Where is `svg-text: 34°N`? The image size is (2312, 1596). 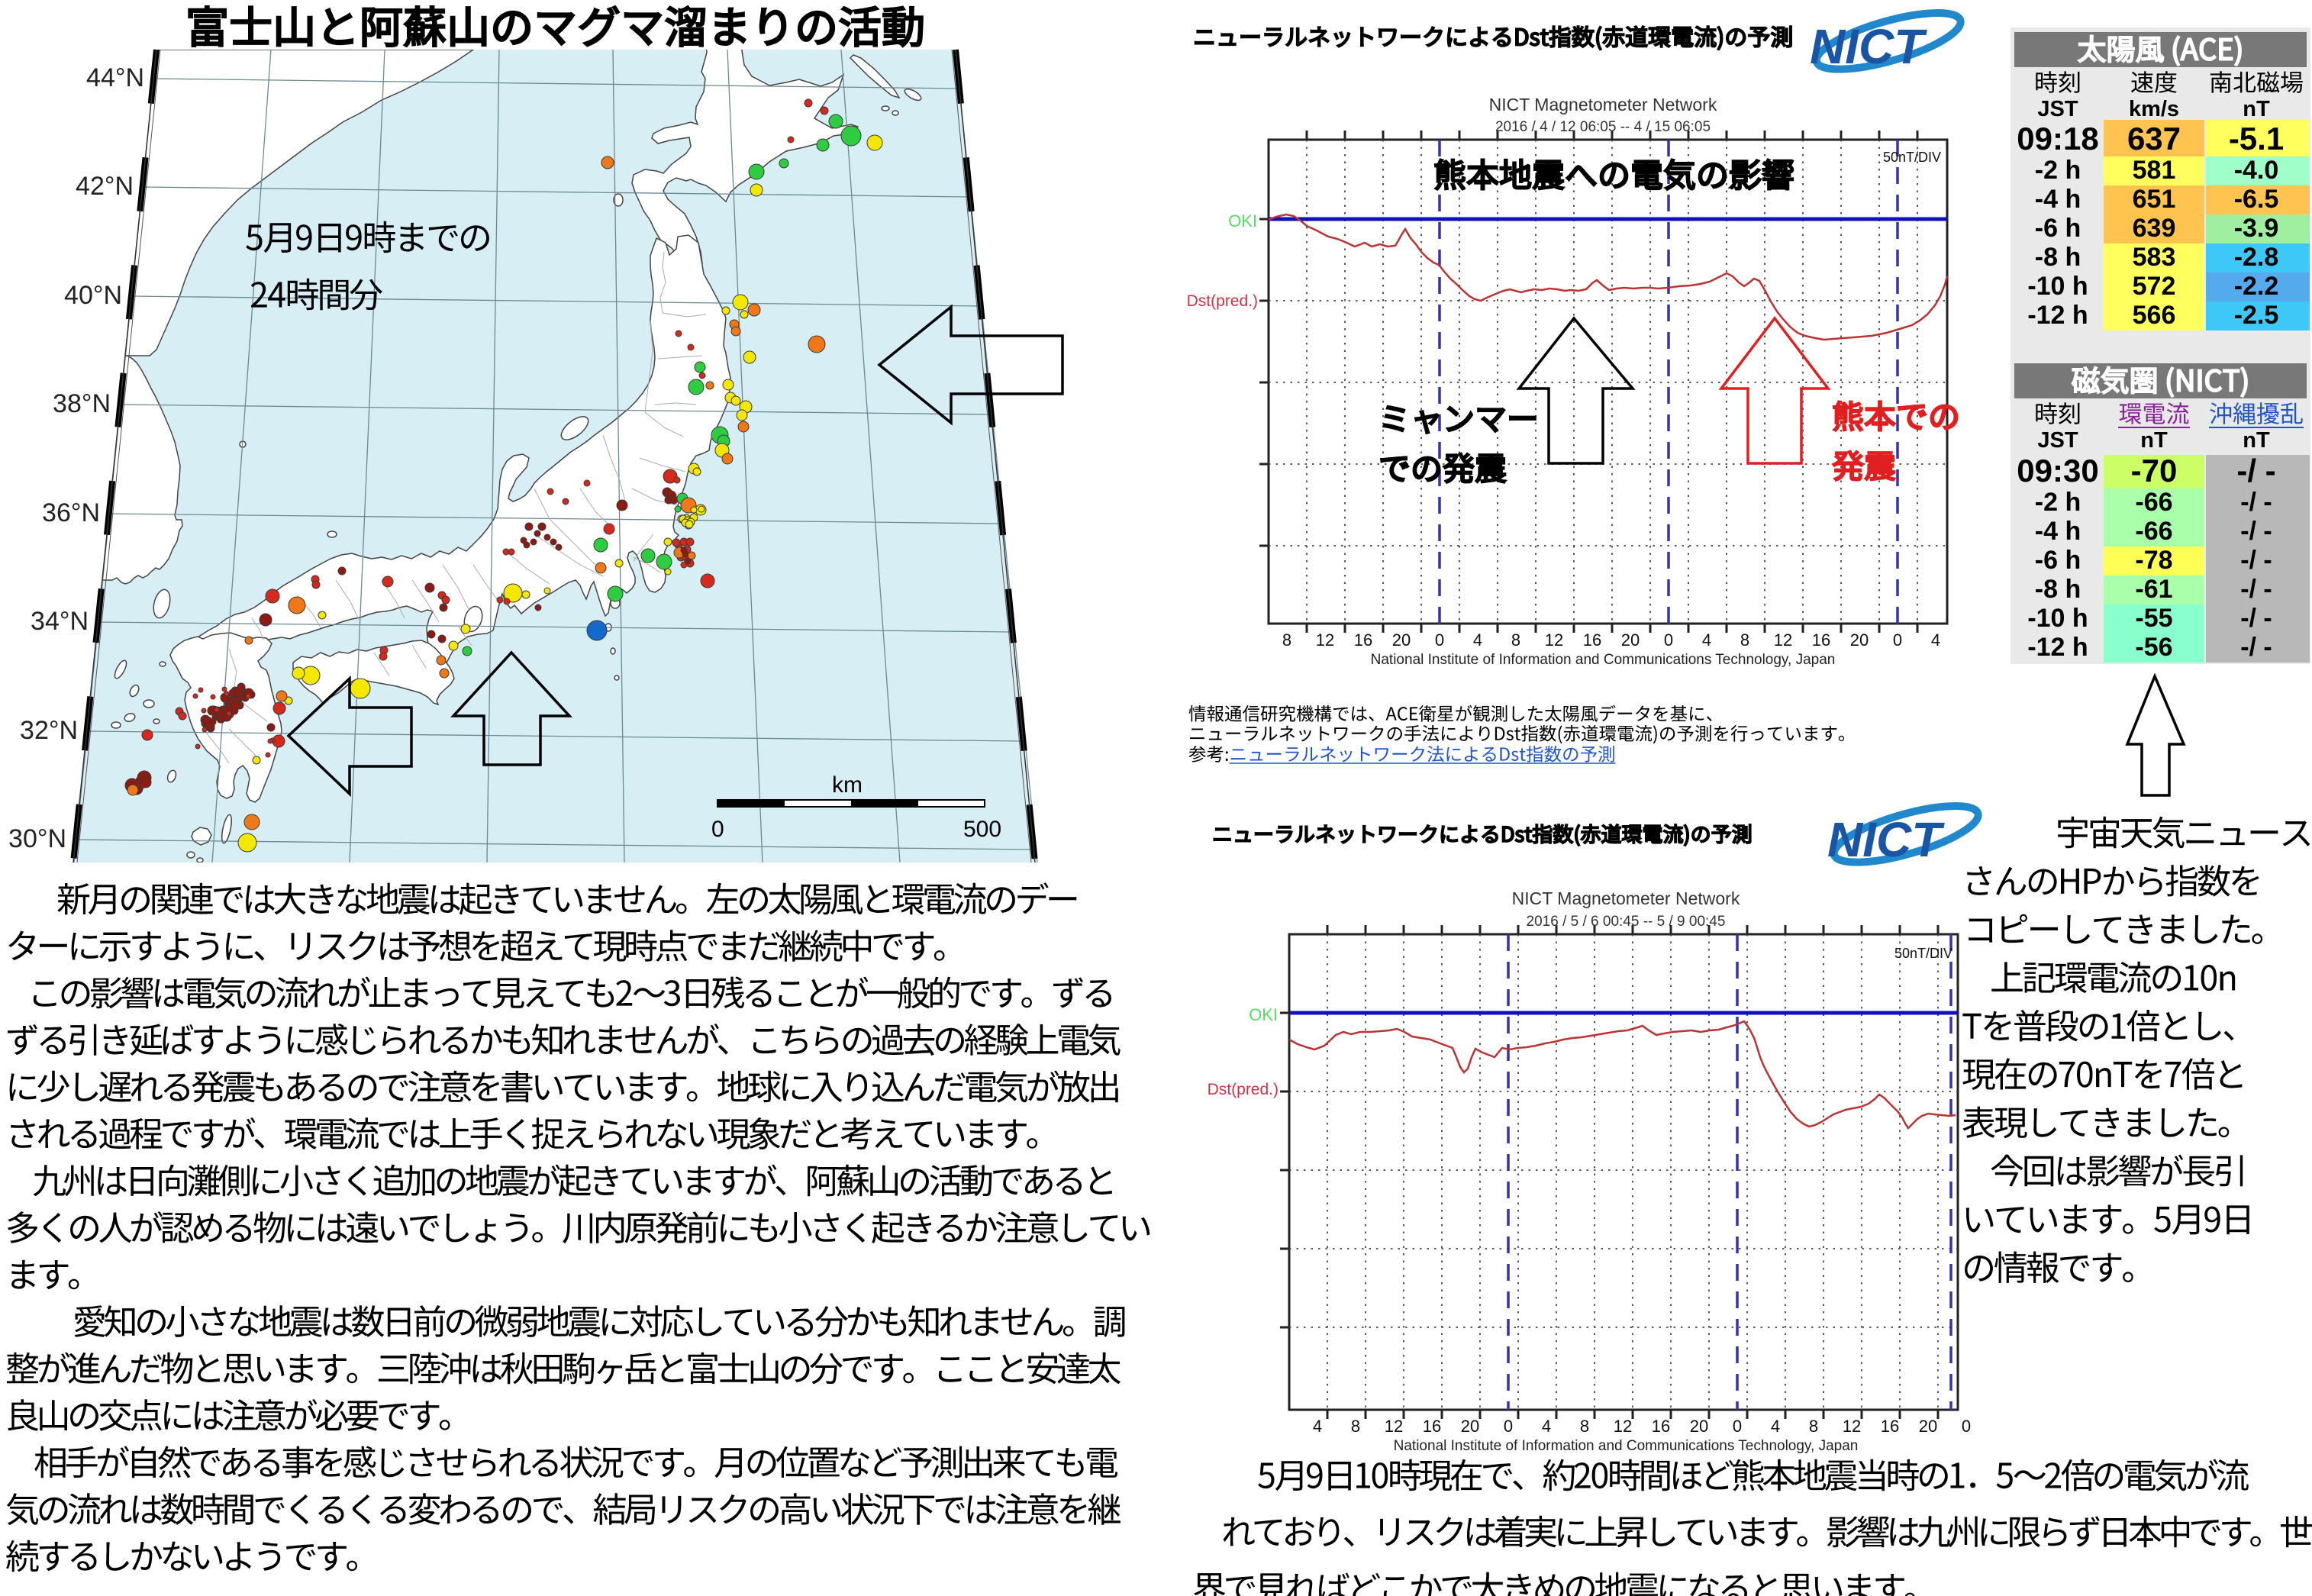
svg-text: 34°N is located at coordinates (60, 621).